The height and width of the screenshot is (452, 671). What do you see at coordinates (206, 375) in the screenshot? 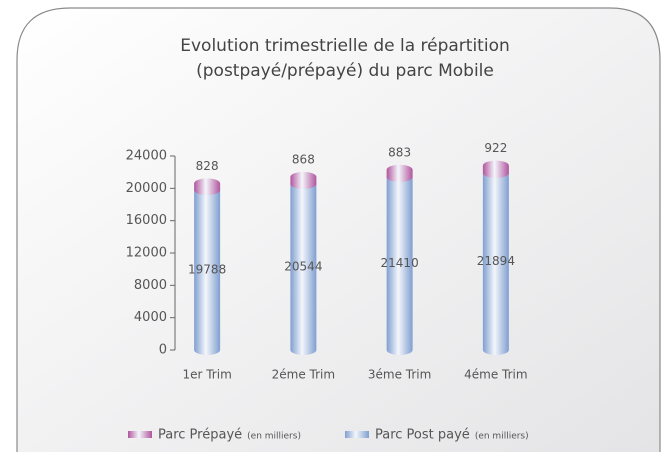
I see `x-tick-label: 1er Trim` at bounding box center [206, 375].